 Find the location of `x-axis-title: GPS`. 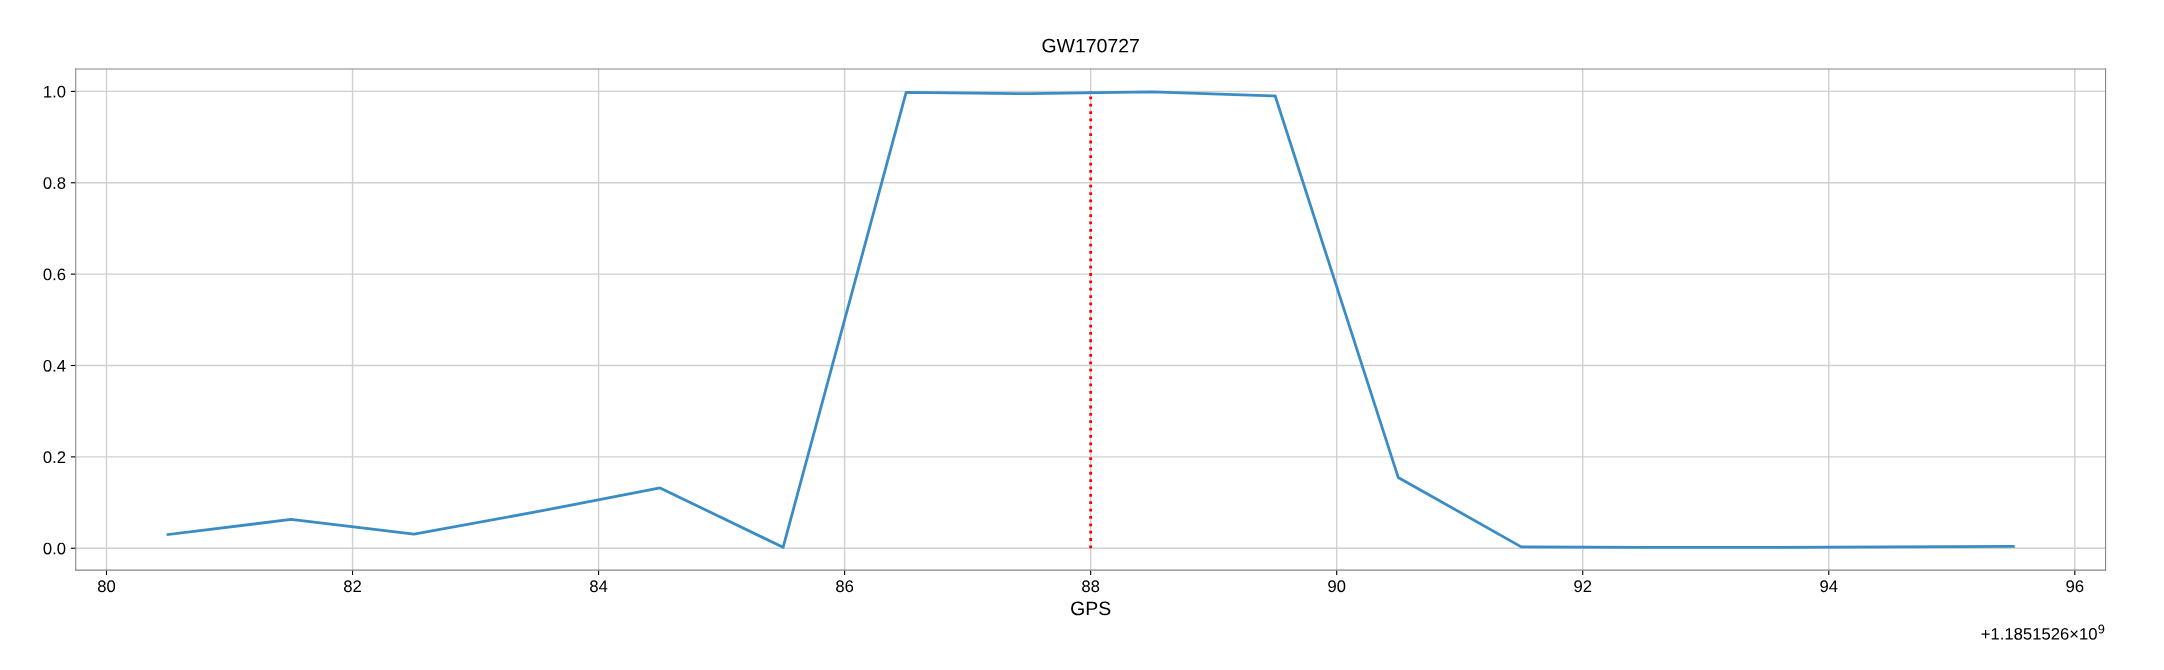

x-axis-title: GPS is located at coordinates (1091, 608).